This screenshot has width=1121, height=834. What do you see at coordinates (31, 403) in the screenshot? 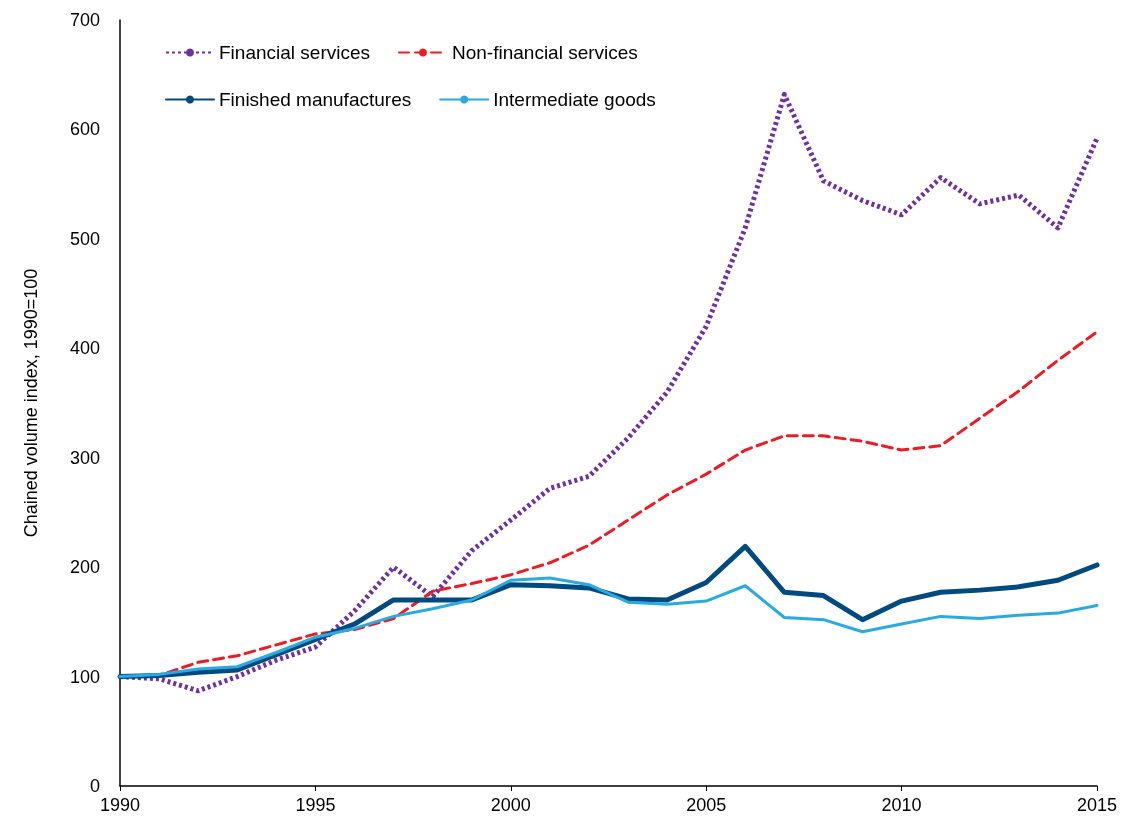
I see `y-axis-title: Chained volume index, 1990=100` at bounding box center [31, 403].